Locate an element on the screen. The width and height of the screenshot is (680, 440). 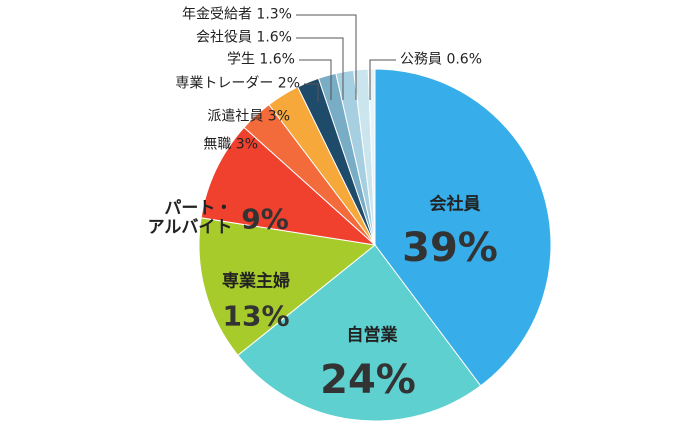
slice-label: 自営業 is located at coordinates (372, 335).